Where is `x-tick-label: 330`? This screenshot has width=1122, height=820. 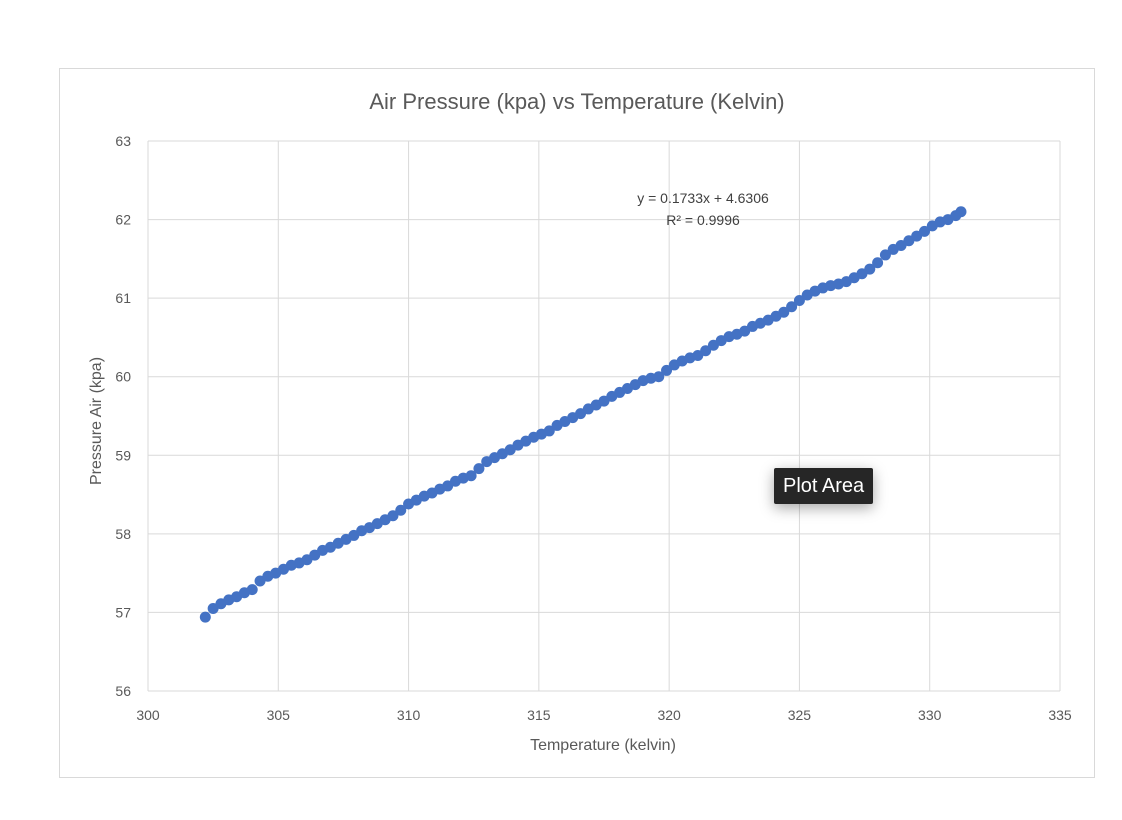
x-tick-label: 330 is located at coordinates (930, 715).